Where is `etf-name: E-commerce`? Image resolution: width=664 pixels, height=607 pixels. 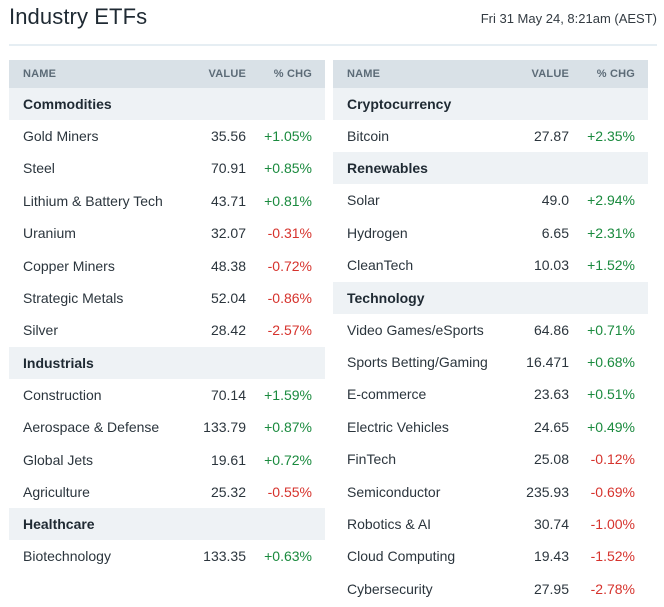 etf-name: E-commerce is located at coordinates (387, 394).